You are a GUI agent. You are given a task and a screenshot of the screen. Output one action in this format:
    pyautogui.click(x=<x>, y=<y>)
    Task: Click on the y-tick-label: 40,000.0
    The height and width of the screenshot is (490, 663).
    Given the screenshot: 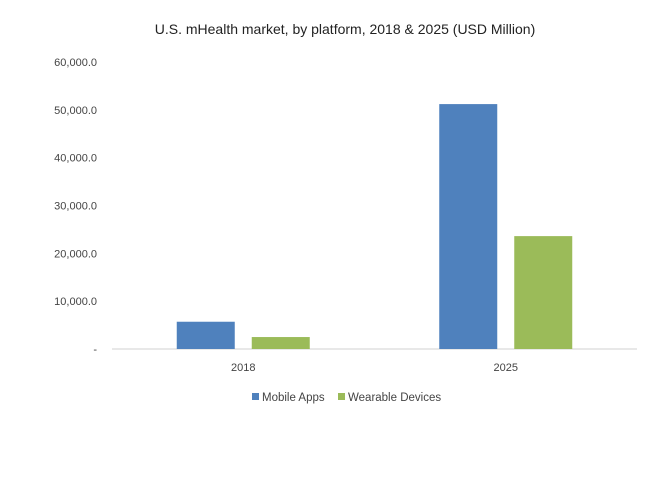 What is the action you would take?
    pyautogui.click(x=75, y=159)
    